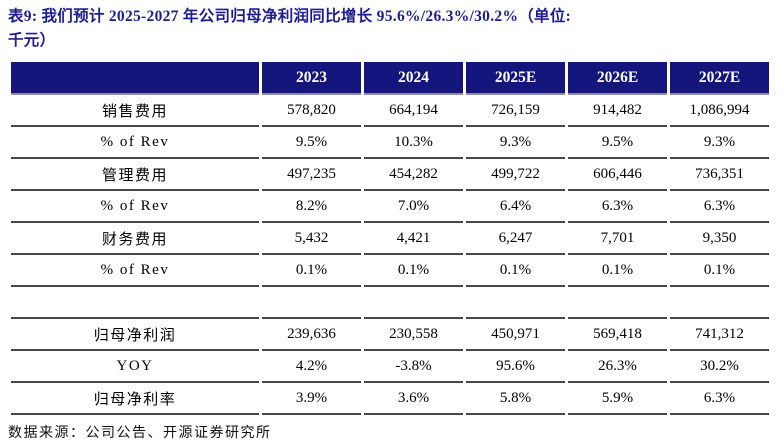 This screenshot has height=447, width=780. Describe the element at coordinates (413, 207) in the screenshot. I see `cell-value: 7.0%` at that location.